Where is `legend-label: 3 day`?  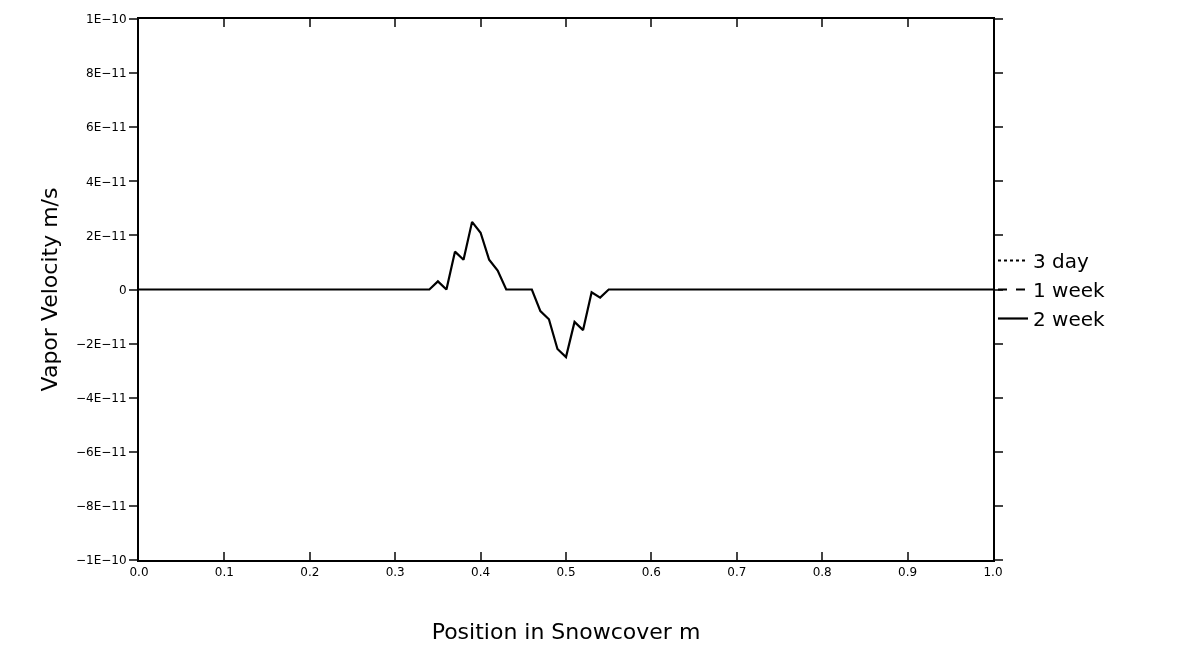 legend-label: 3 day is located at coordinates (1061, 261).